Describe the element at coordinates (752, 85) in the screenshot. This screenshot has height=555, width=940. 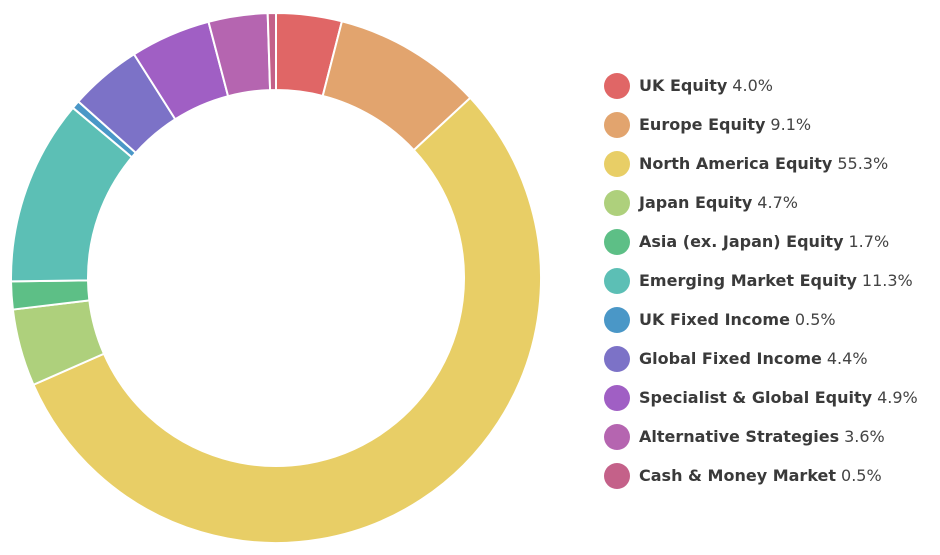
I see `legend-value: 4.0%` at that location.